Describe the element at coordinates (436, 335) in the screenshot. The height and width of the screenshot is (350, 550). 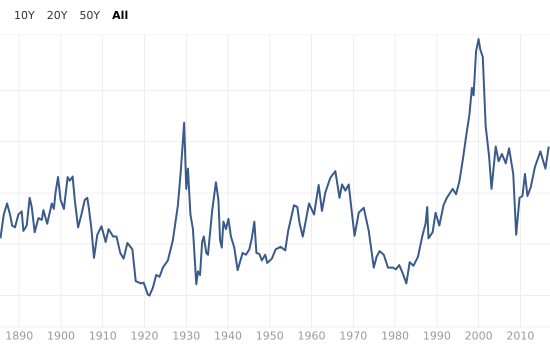
I see `x-tick-label: 1990` at that location.